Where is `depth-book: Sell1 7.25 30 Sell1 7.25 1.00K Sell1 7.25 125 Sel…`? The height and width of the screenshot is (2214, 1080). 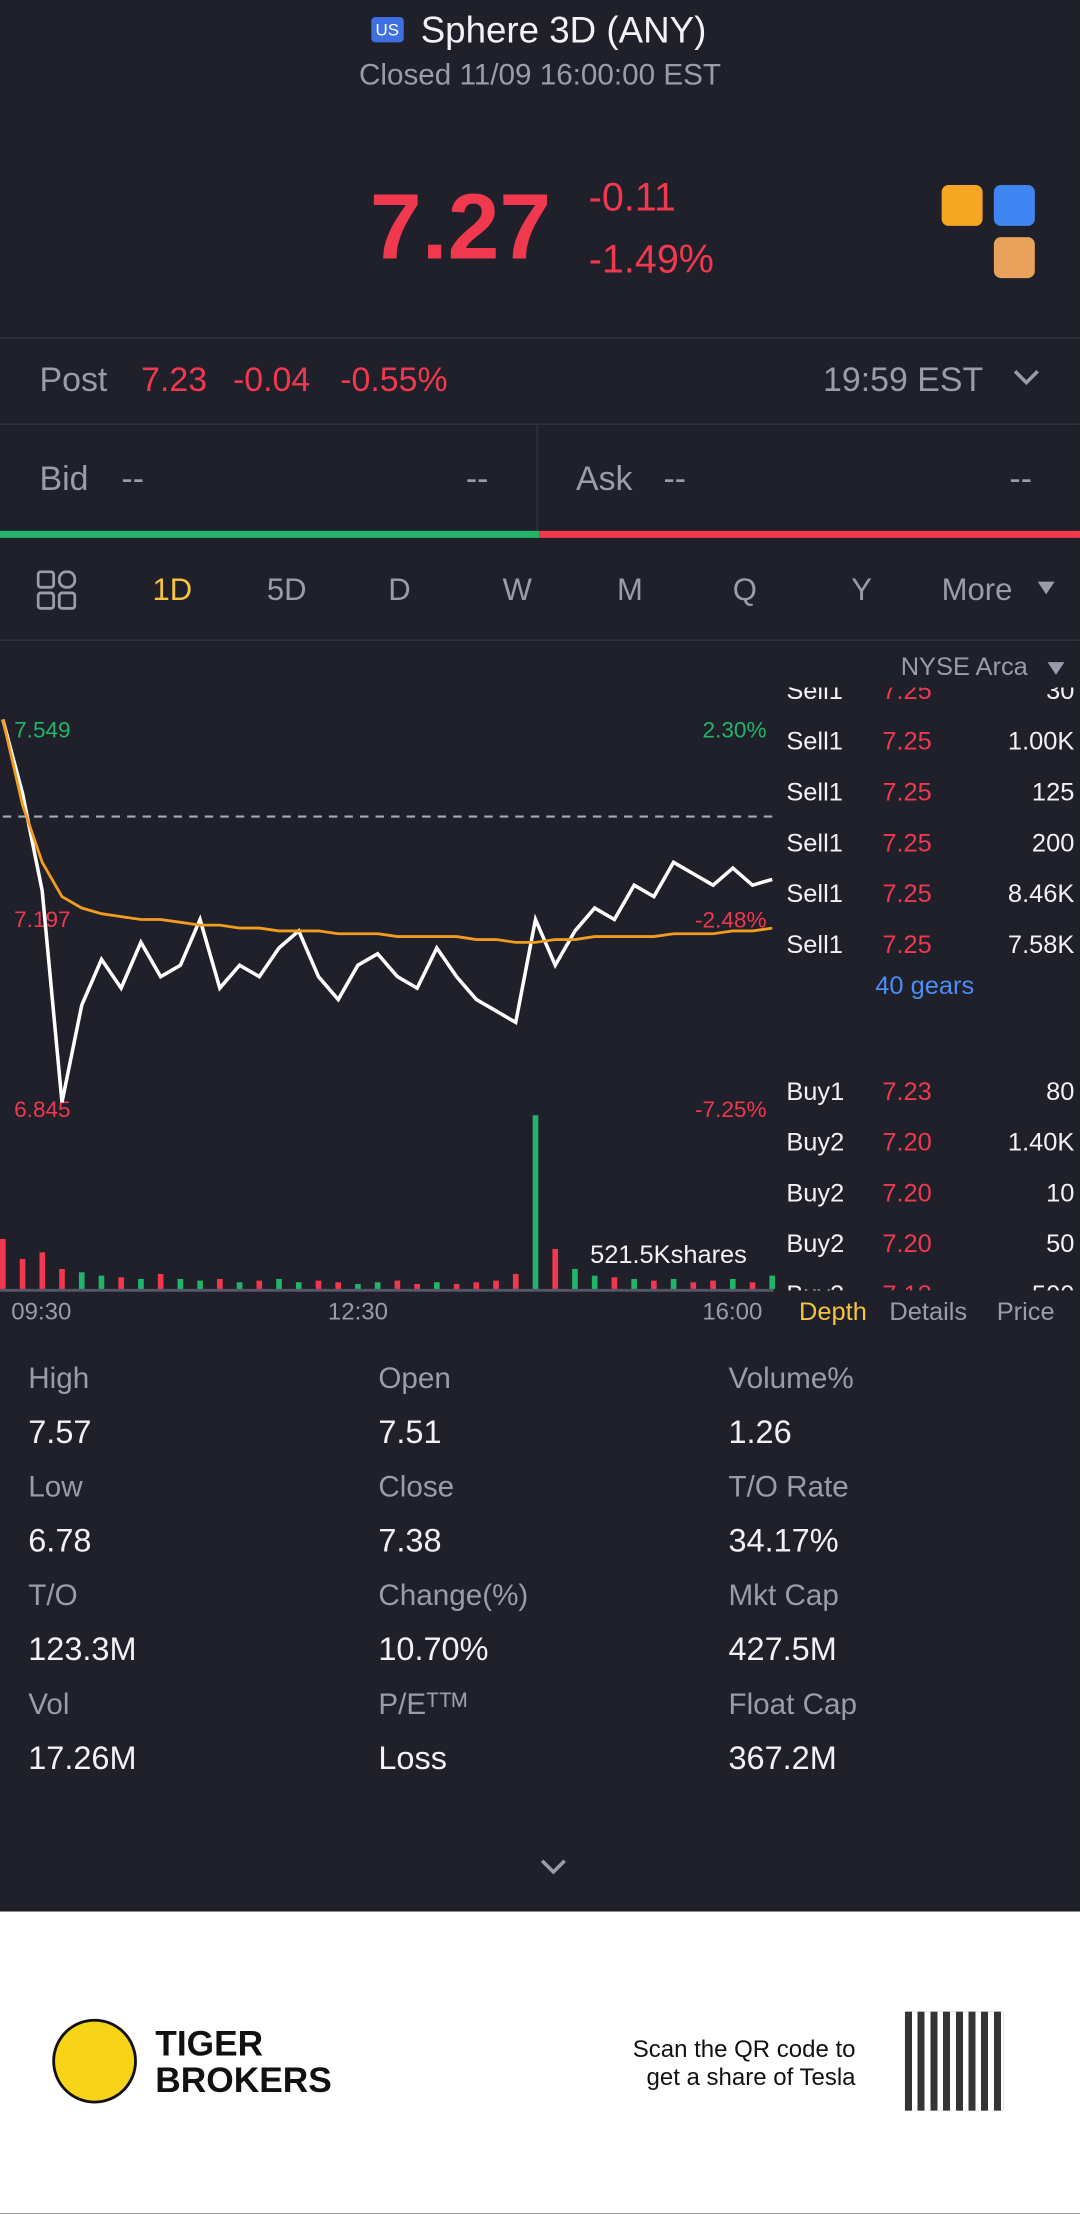
depth-book: Sell1 7.25 30 Sell1 7.25 1.00K Sell1 7.25 125 Sel… is located at coordinates (928, 989).